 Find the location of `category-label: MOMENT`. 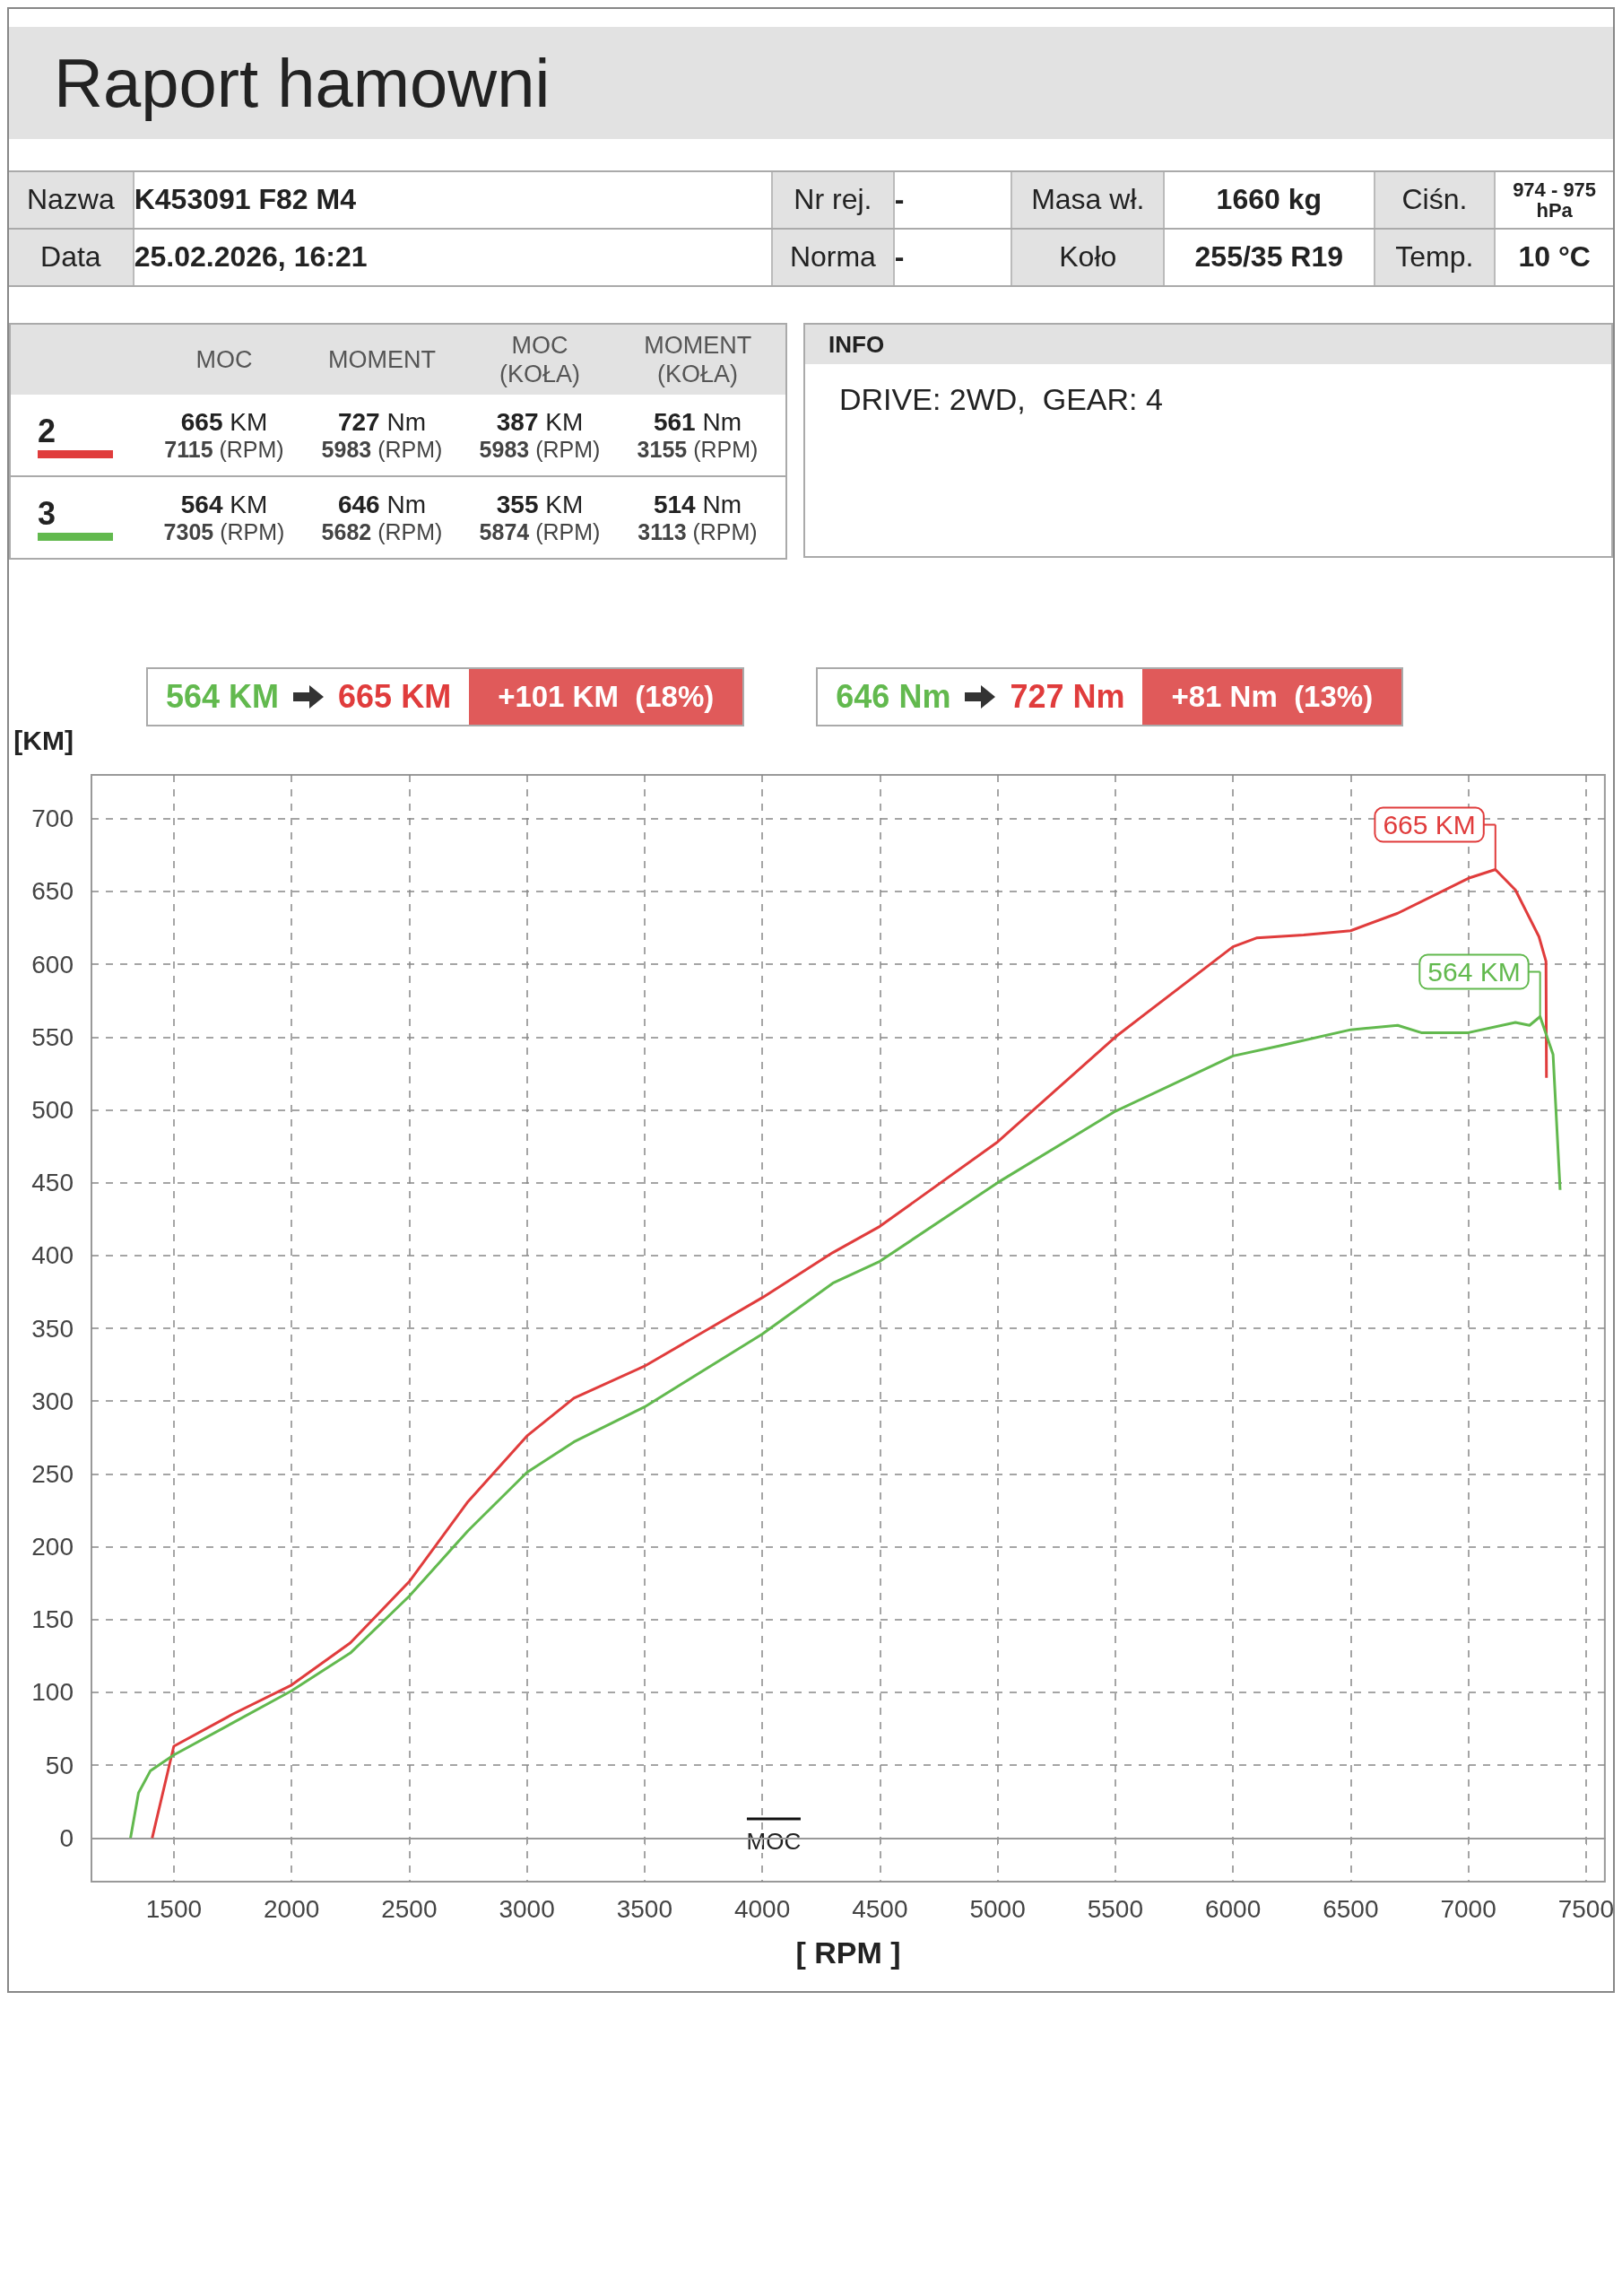

category-label: MOMENT is located at coordinates (382, 359).